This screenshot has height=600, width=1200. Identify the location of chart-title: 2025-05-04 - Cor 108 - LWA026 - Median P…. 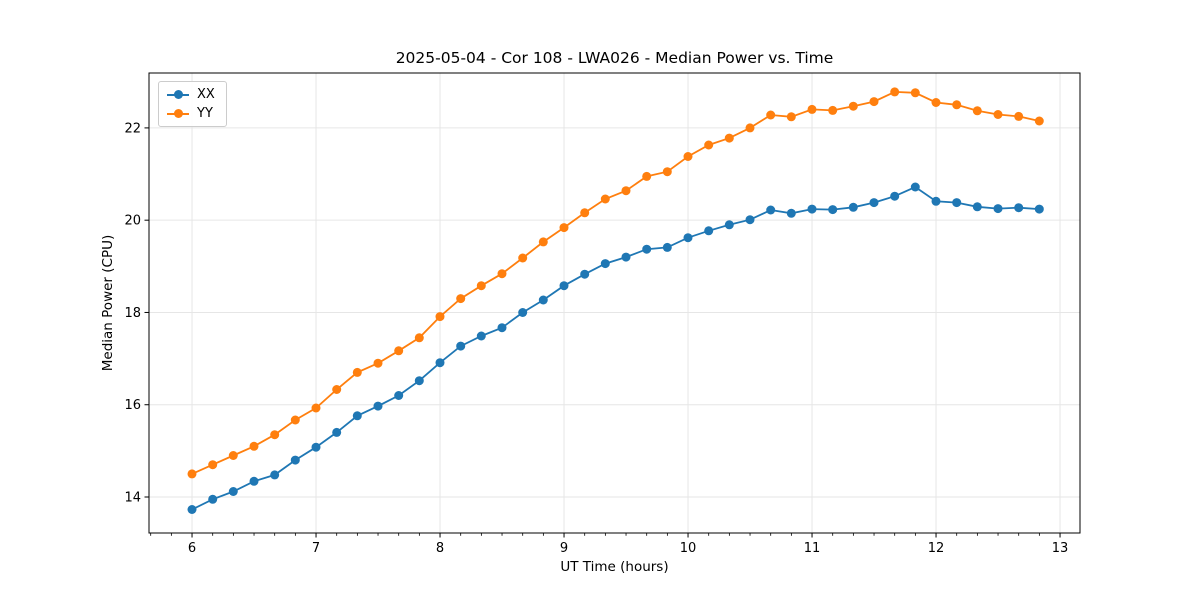
(614, 58).